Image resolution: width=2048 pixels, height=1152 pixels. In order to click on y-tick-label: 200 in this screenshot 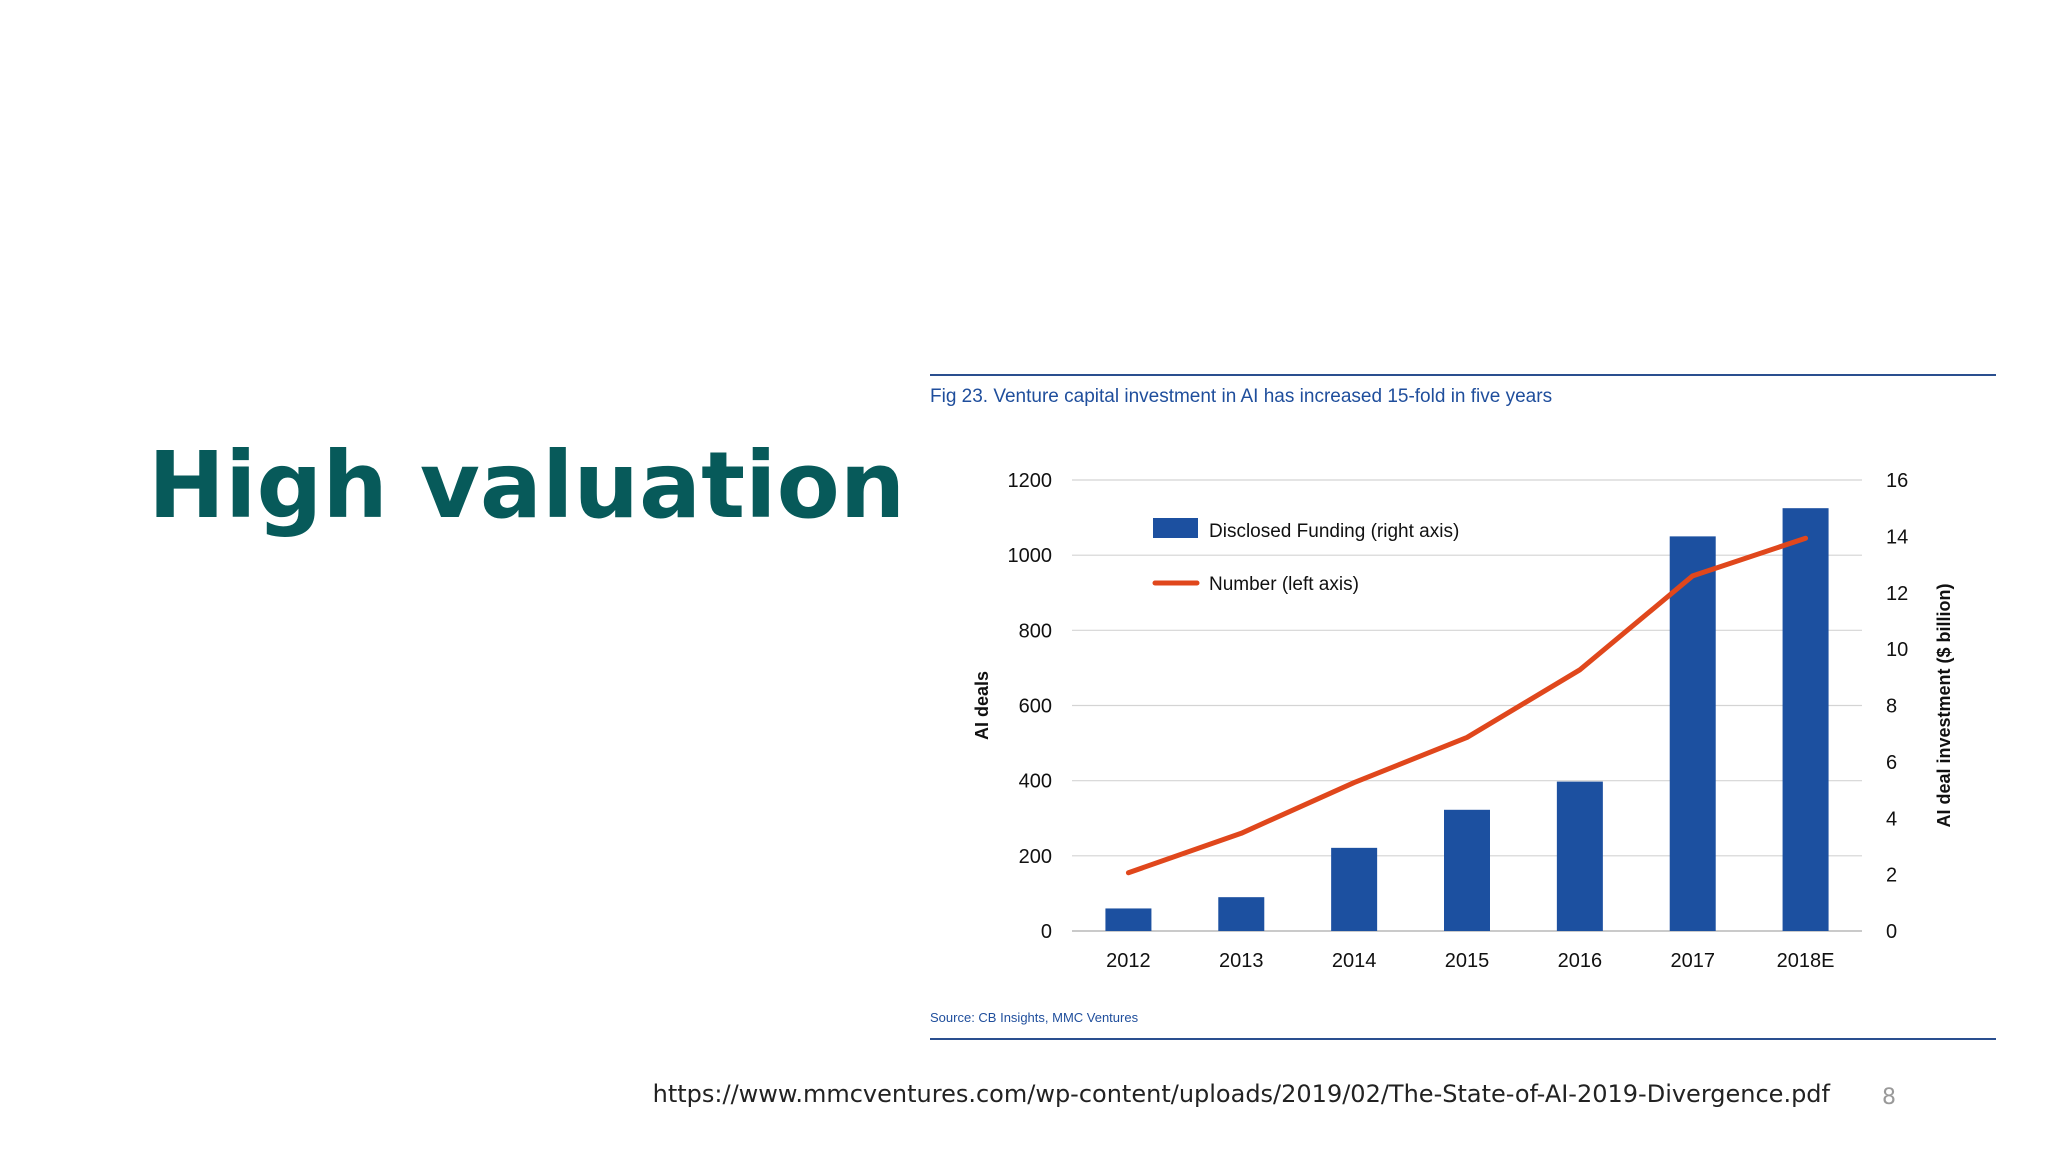, I will do `click(1035, 857)`.